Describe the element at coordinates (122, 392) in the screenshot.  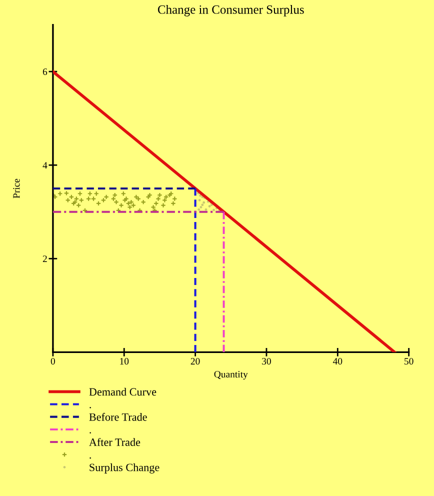
I see `legend-label: Demand Curve` at that location.